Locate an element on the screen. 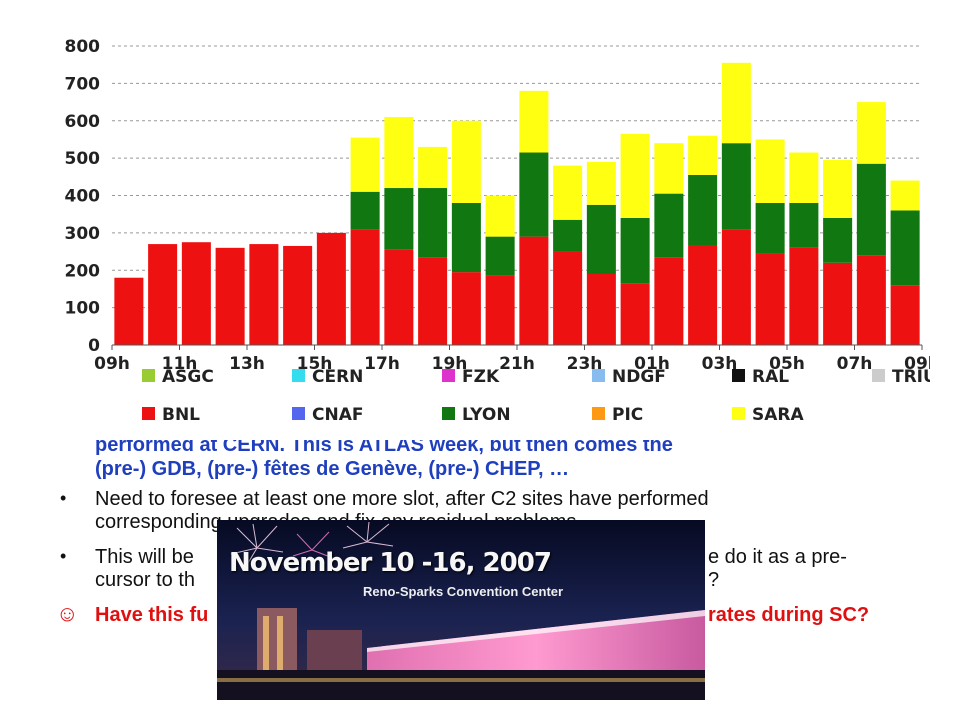 This screenshot has height=720, width=960. y-tick-label: 700 is located at coordinates (83, 84).